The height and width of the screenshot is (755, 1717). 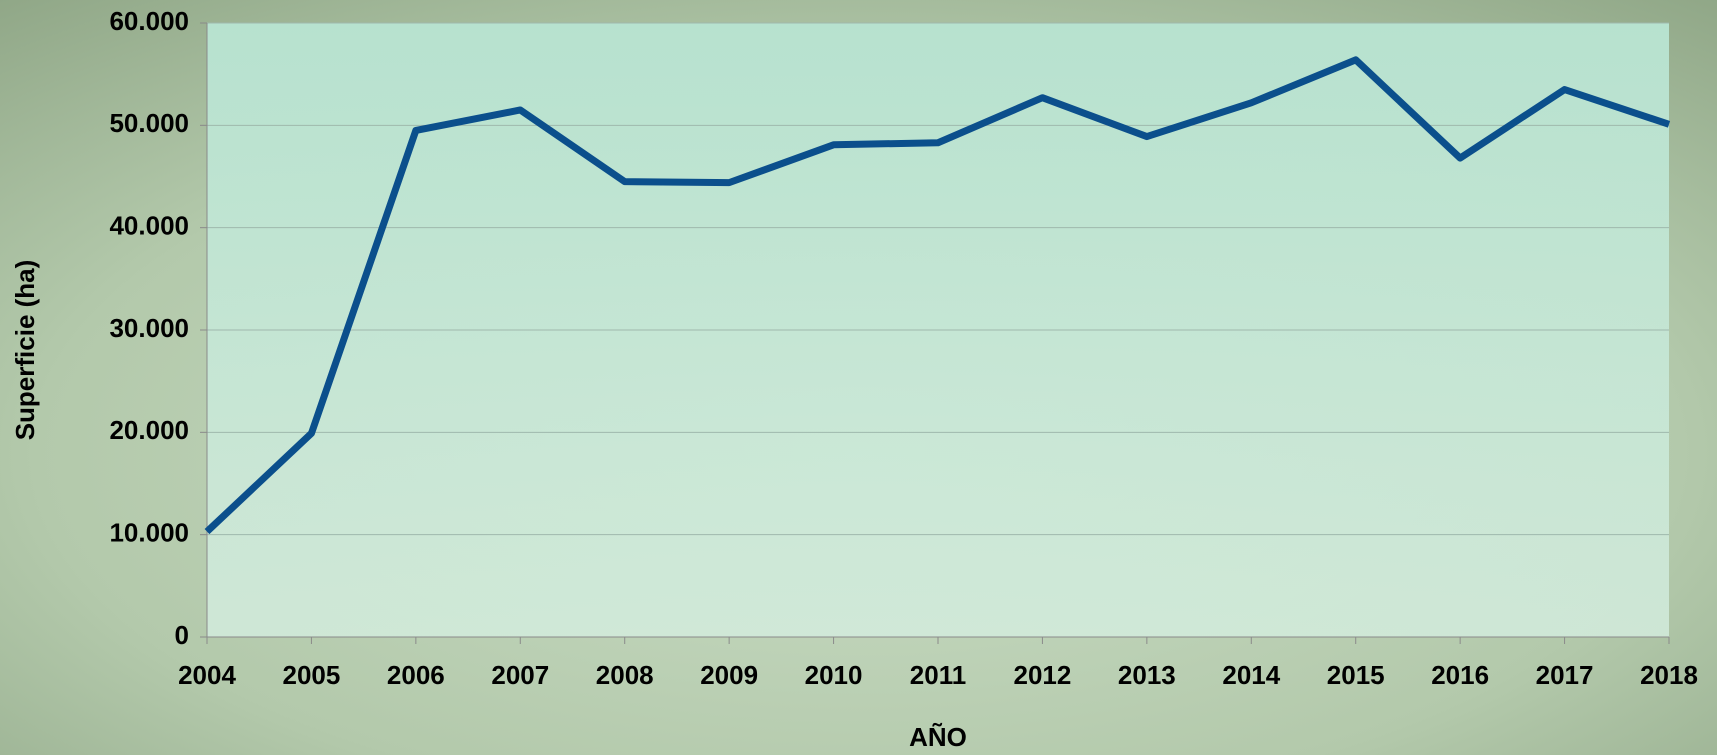 What do you see at coordinates (938, 737) in the screenshot?
I see `x-axis-title: AÑO` at bounding box center [938, 737].